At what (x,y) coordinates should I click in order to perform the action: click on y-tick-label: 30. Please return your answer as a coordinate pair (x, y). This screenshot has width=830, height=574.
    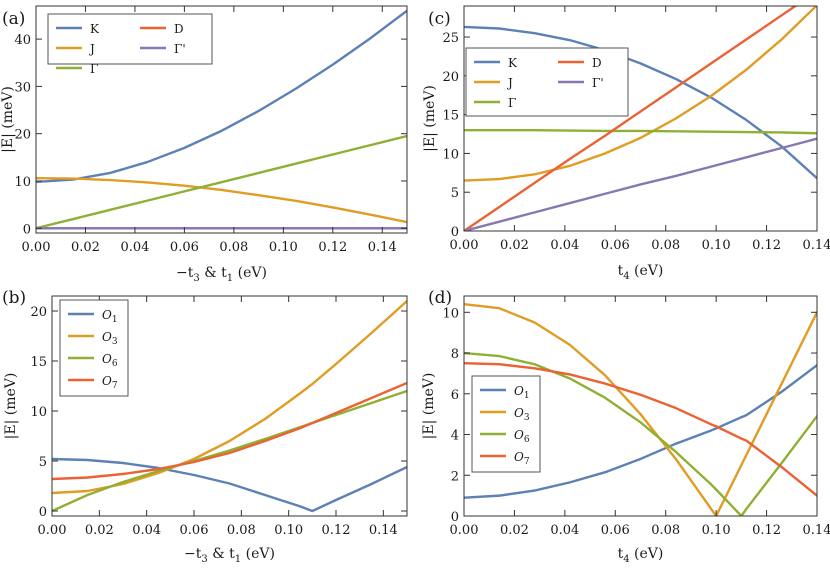
    Looking at the image, I should click on (22, 87).